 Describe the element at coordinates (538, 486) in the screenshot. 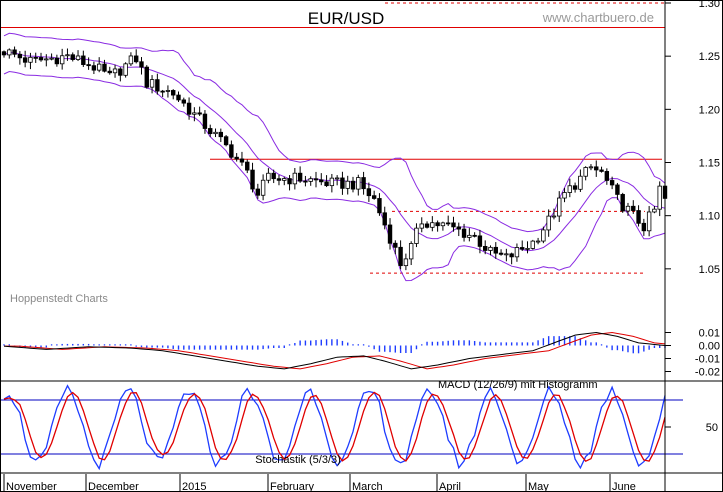

I see `month-label: May` at that location.